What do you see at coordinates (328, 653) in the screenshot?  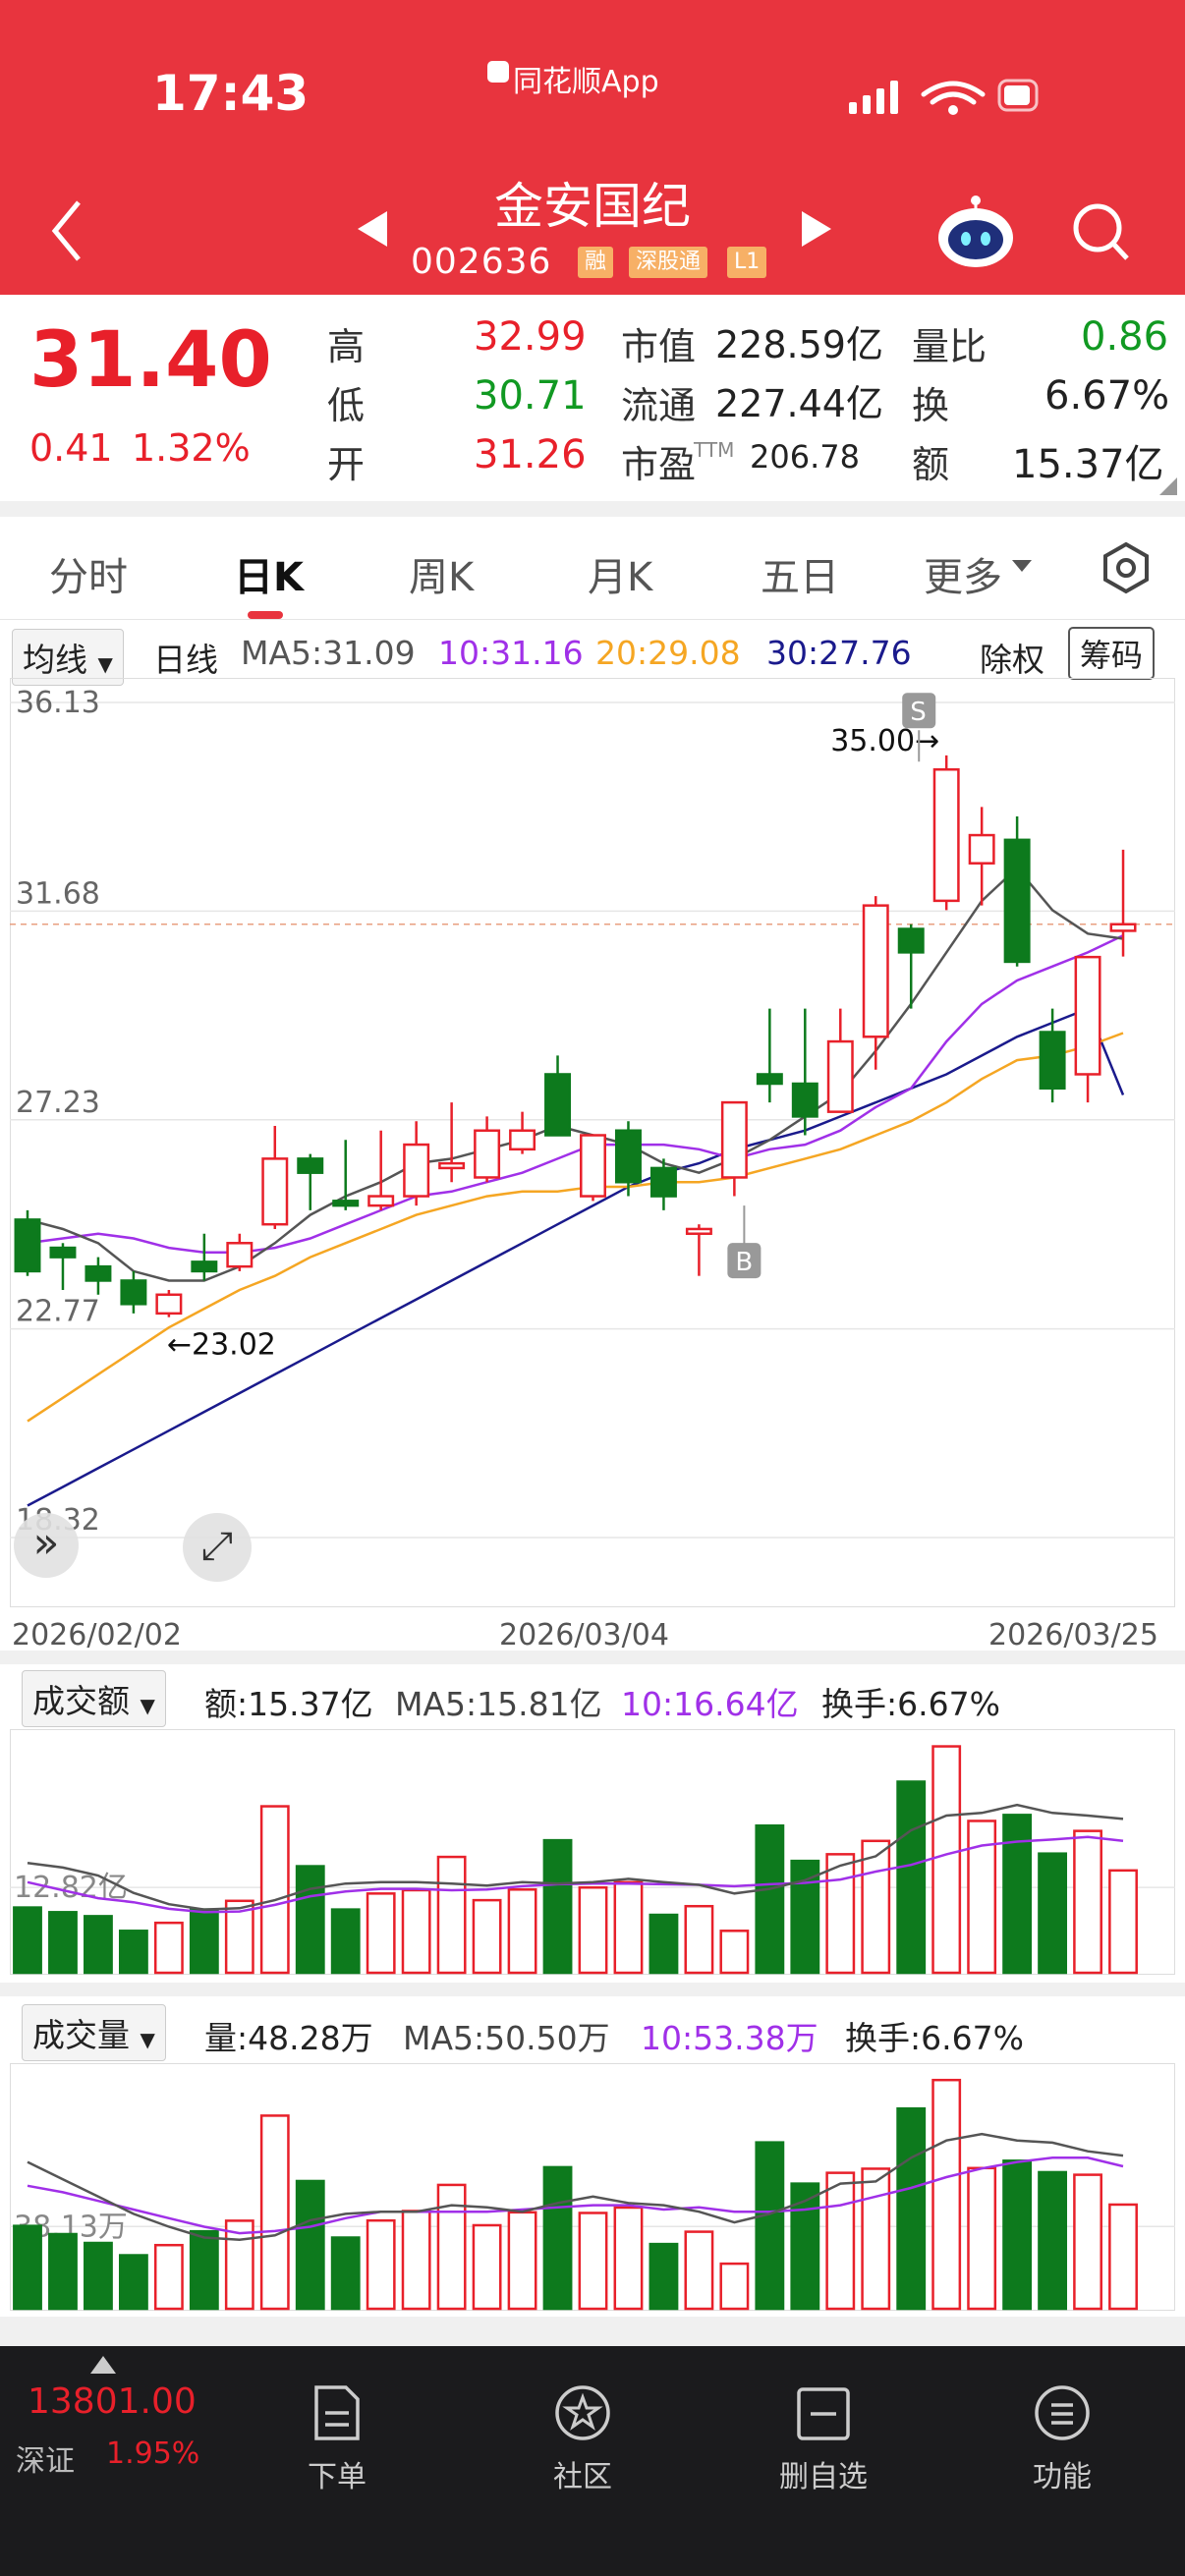 I see `ma5-label: MA5:31.09` at bounding box center [328, 653].